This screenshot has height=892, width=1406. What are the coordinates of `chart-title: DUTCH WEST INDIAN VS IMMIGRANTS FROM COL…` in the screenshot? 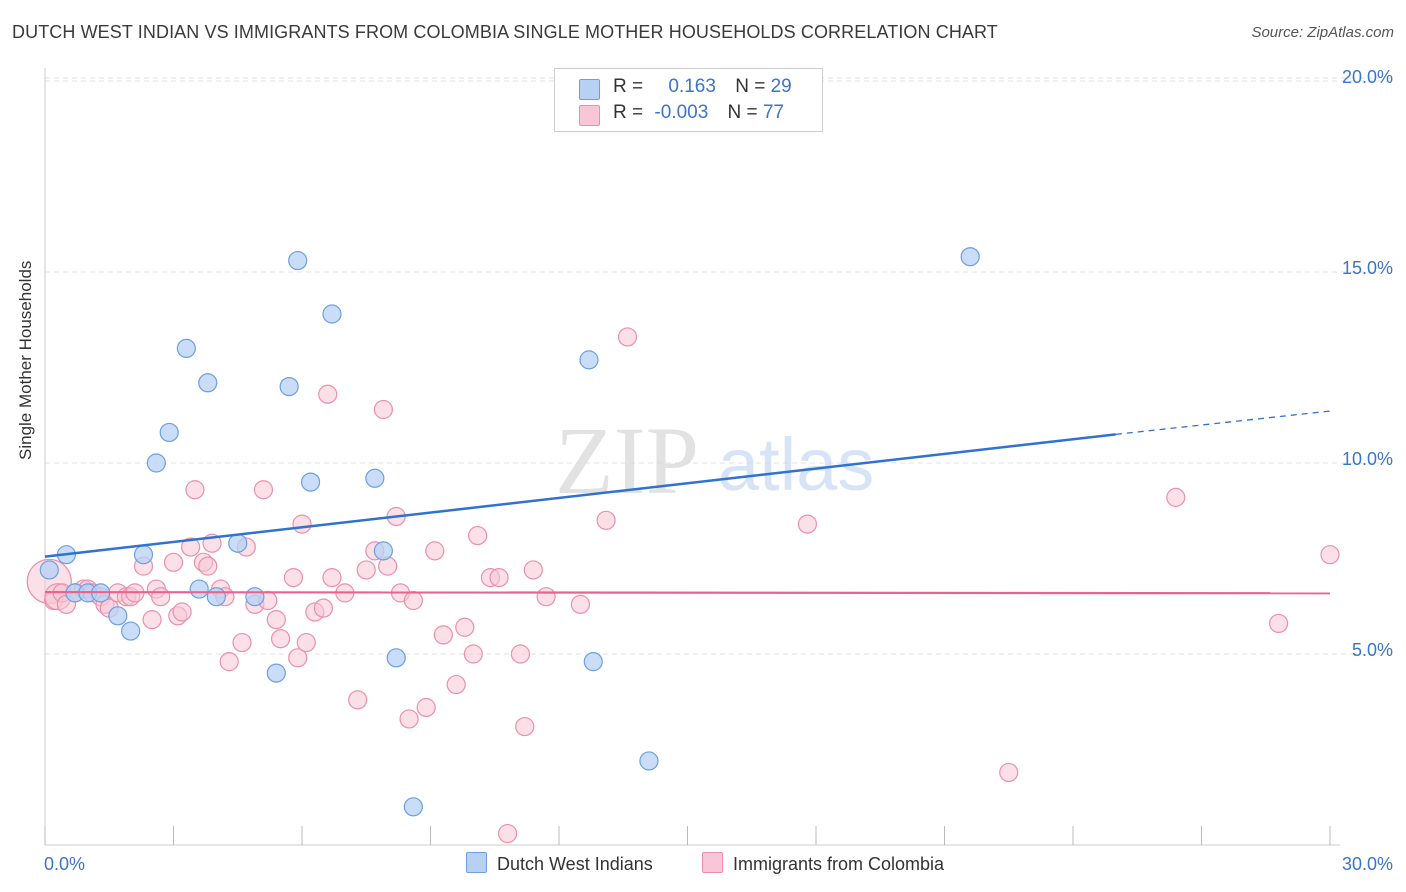 It's located at (505, 32).